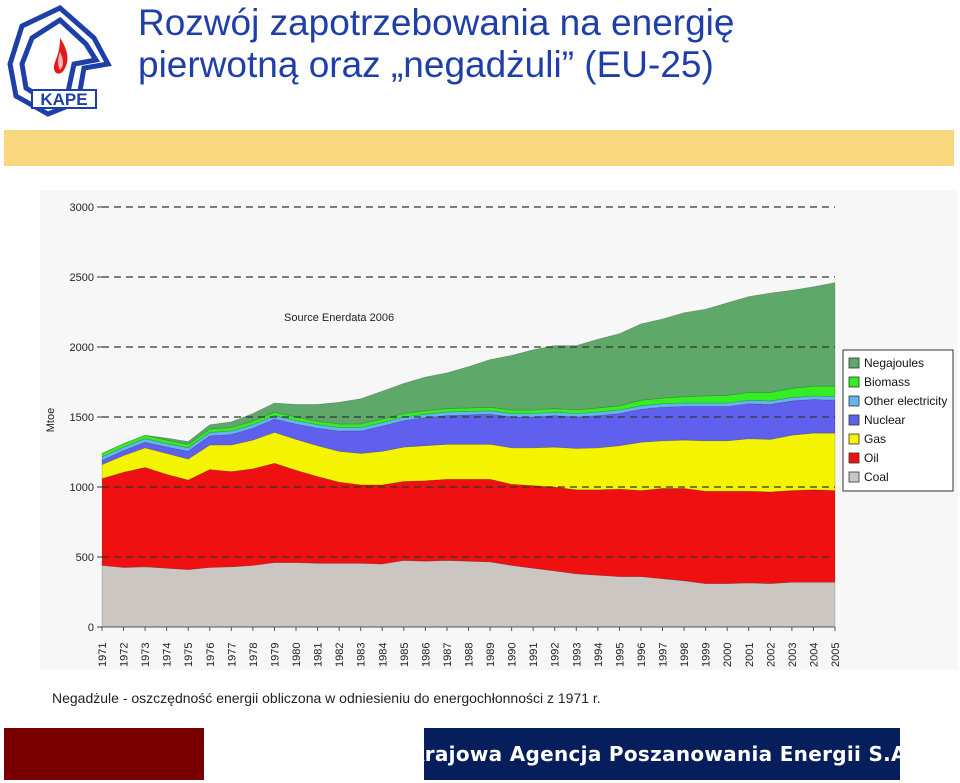  I want to click on x-tick-label: 1973, so click(146, 655).